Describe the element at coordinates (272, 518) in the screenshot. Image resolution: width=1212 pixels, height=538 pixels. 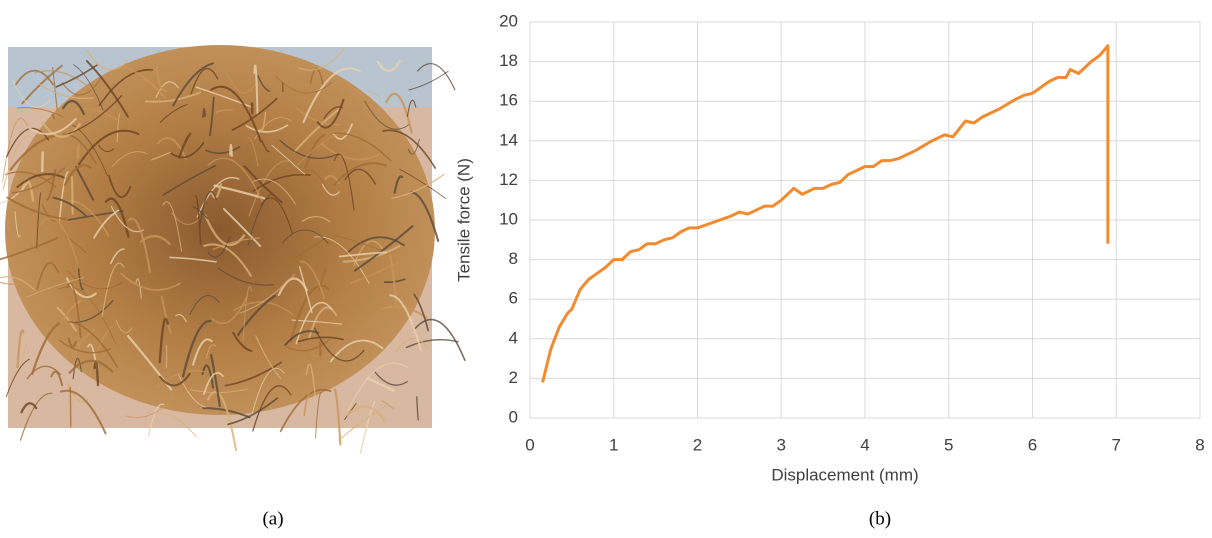
I see `caption-a: (a)` at that location.